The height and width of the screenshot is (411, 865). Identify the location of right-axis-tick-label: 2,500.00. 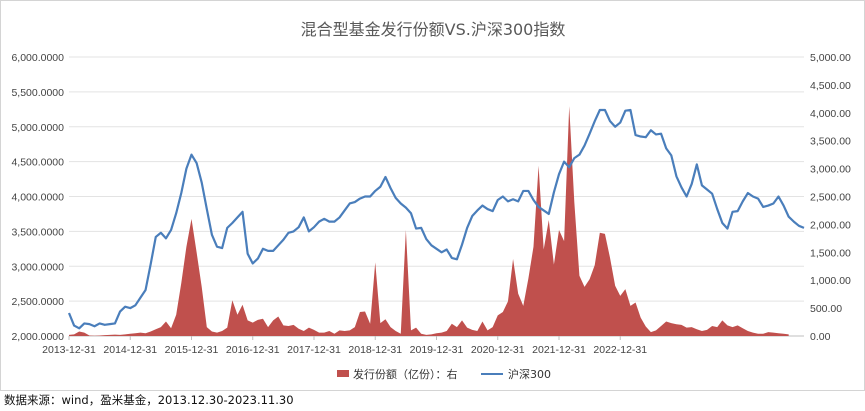
(830, 198).